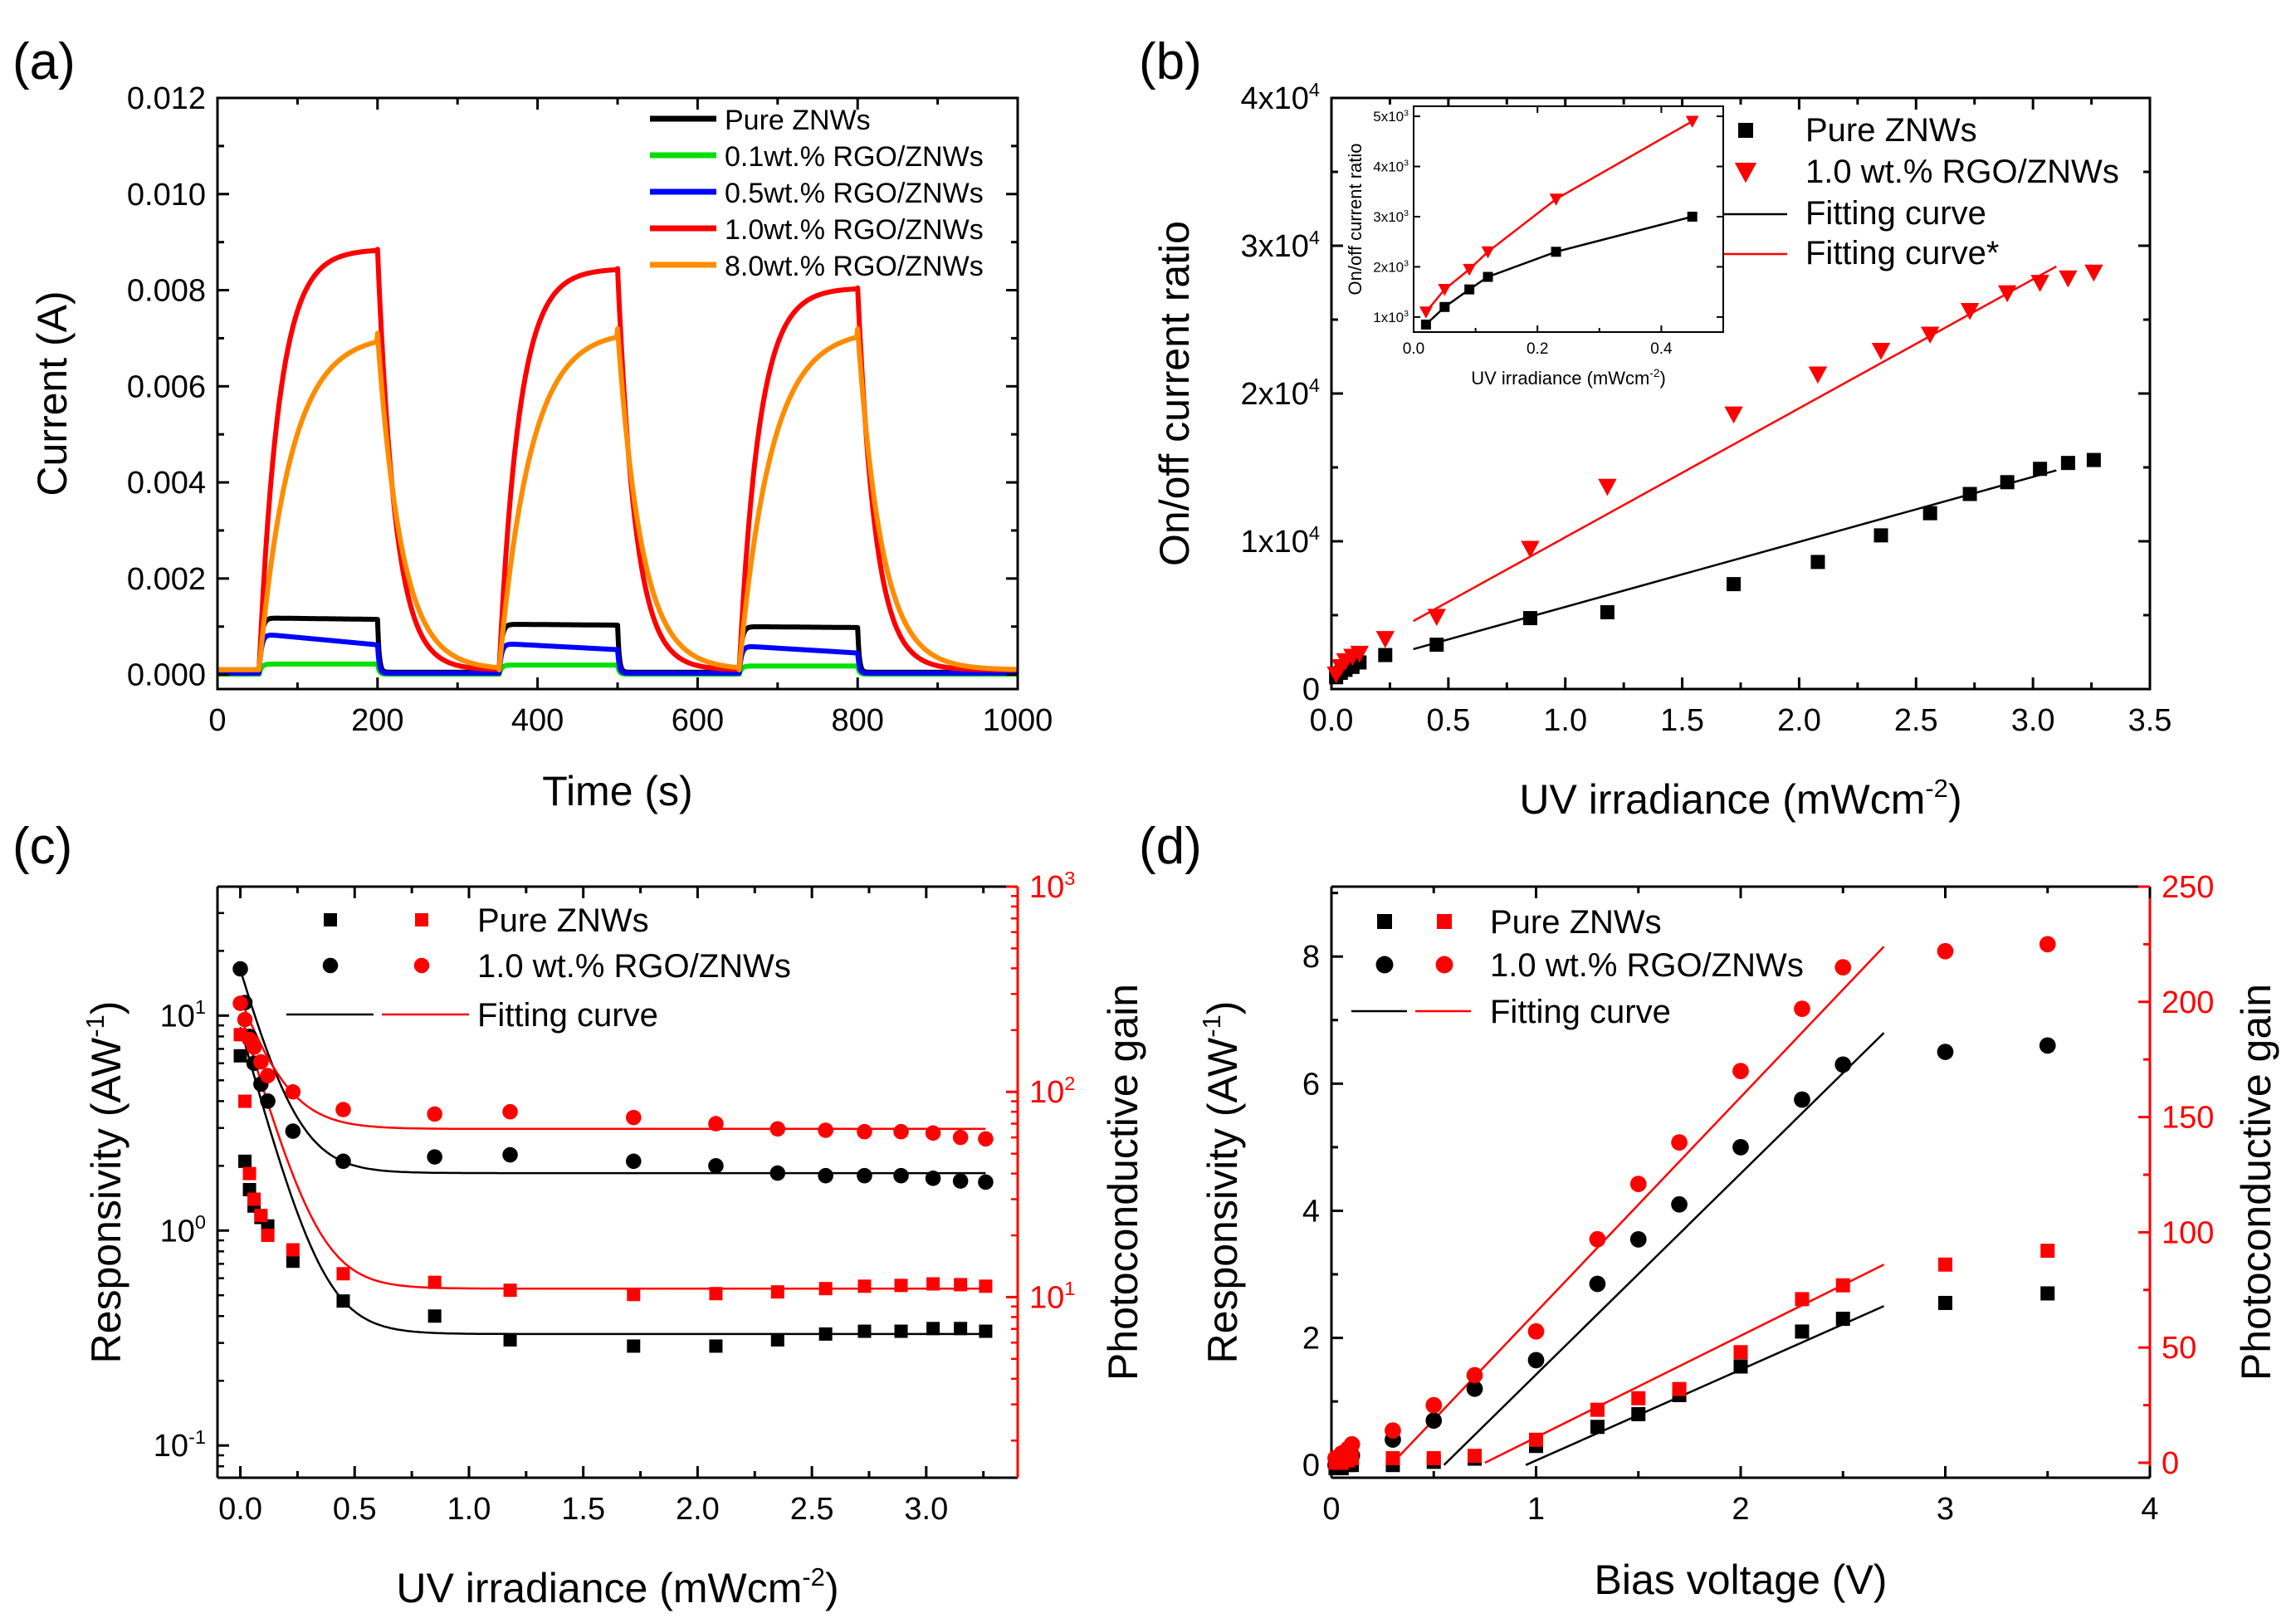 The height and width of the screenshot is (1623, 2296). Describe the element at coordinates (469, 1509) in the screenshot. I see `x-tick-label: 1.0` at that location.